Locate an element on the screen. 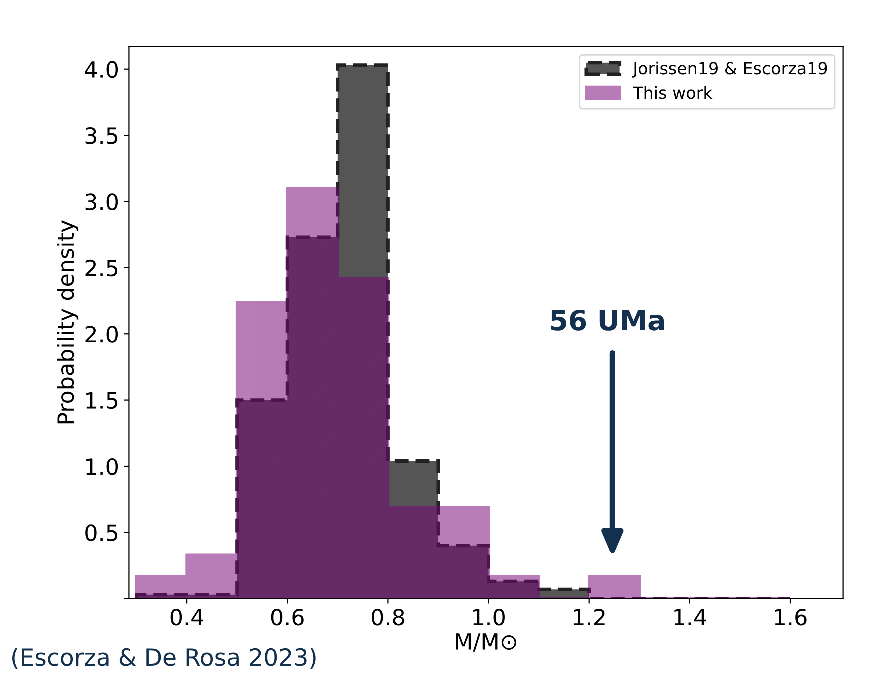 This screenshot has width=873, height=679. x-tick-label: 0.4 is located at coordinates (187, 617).